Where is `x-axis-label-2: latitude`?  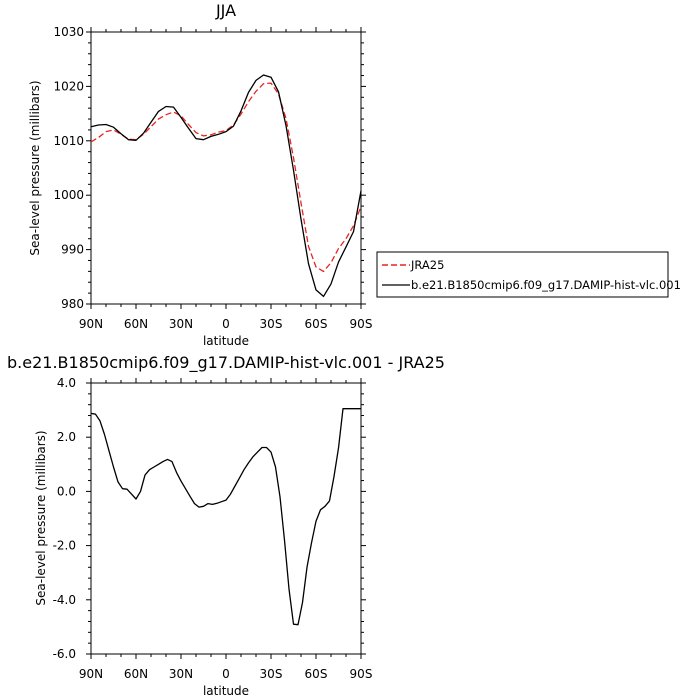
x-axis-label-2: latitude is located at coordinates (226, 691).